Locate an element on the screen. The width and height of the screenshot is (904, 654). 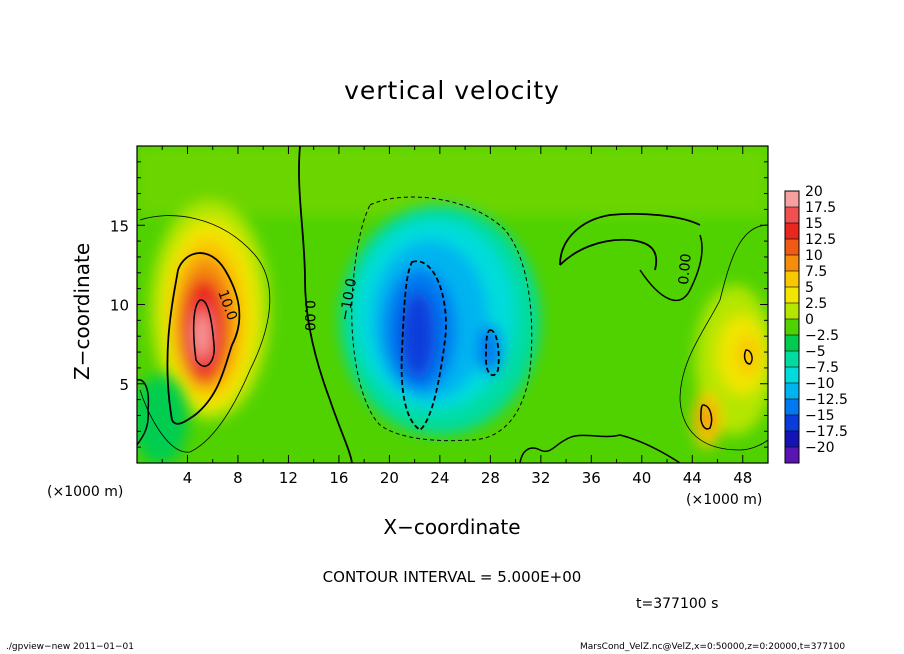
contour-zero-right is located at coordinates (630, 242).